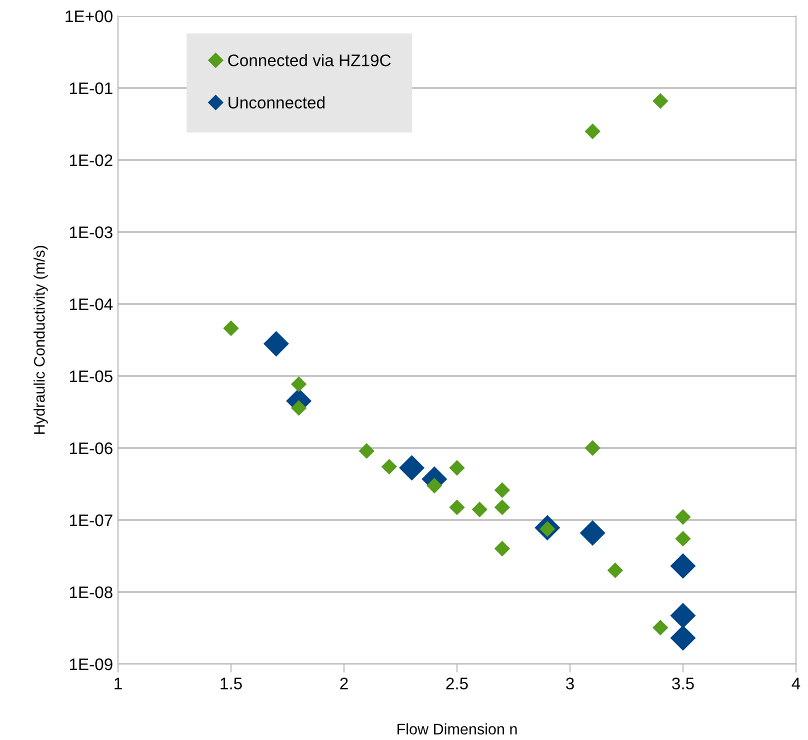 This screenshot has width=808, height=740. Describe the element at coordinates (796, 684) in the screenshot. I see `x-tick-label: 4` at that location.